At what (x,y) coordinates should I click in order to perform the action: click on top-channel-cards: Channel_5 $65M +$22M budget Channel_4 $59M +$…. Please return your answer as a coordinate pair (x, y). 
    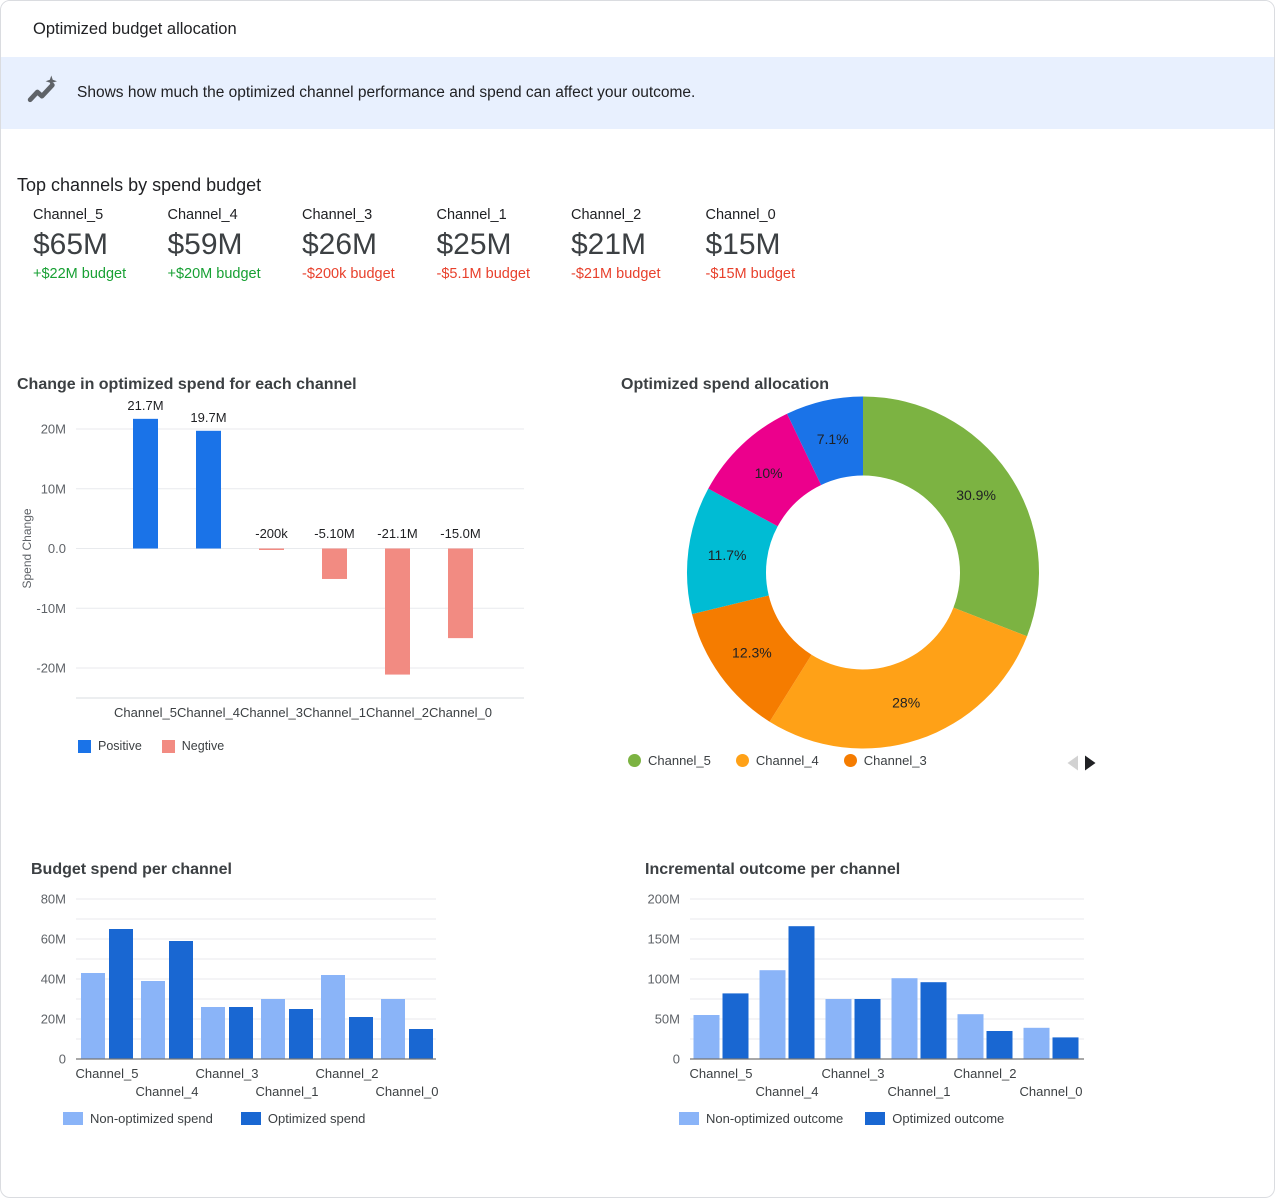
    Looking at the image, I should click on (436, 244).